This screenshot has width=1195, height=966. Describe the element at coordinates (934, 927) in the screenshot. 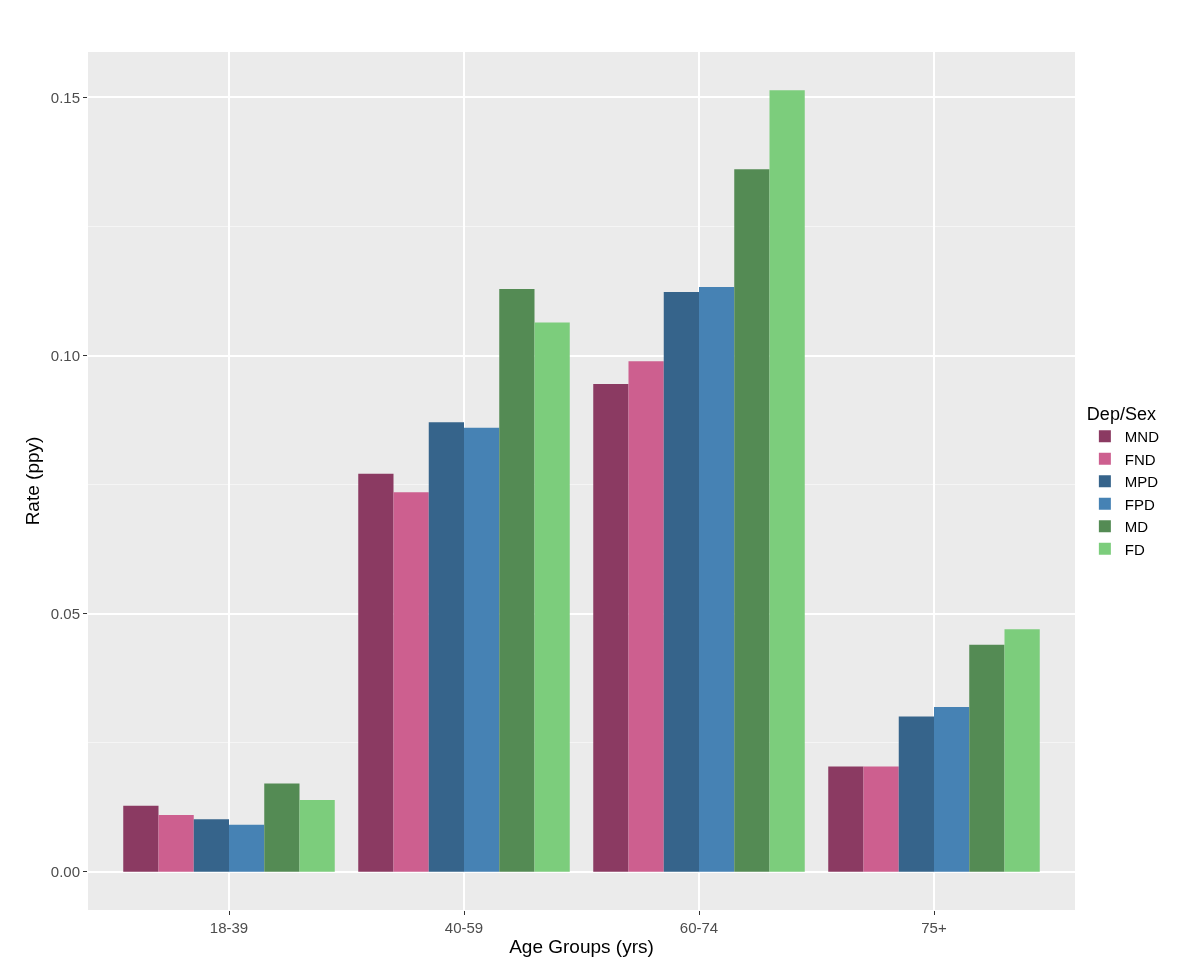

I see `x-tick-label: 75+` at that location.